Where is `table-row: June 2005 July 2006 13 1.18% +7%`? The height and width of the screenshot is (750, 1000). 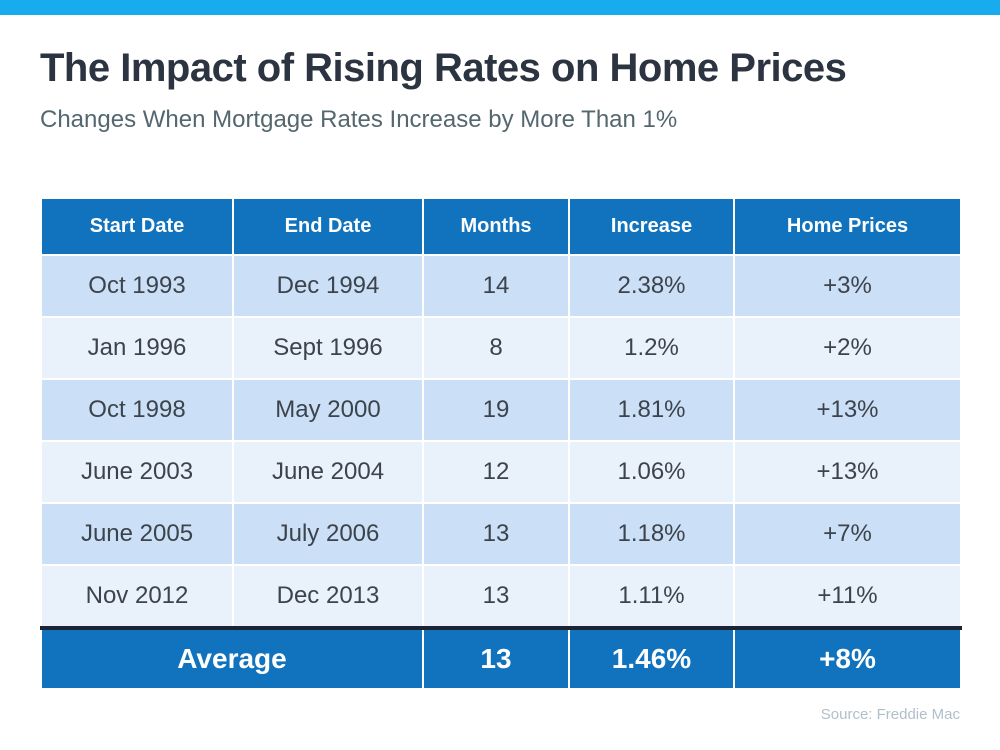
table-row: June 2005 July 2006 13 1.18% +7% is located at coordinates (501, 534).